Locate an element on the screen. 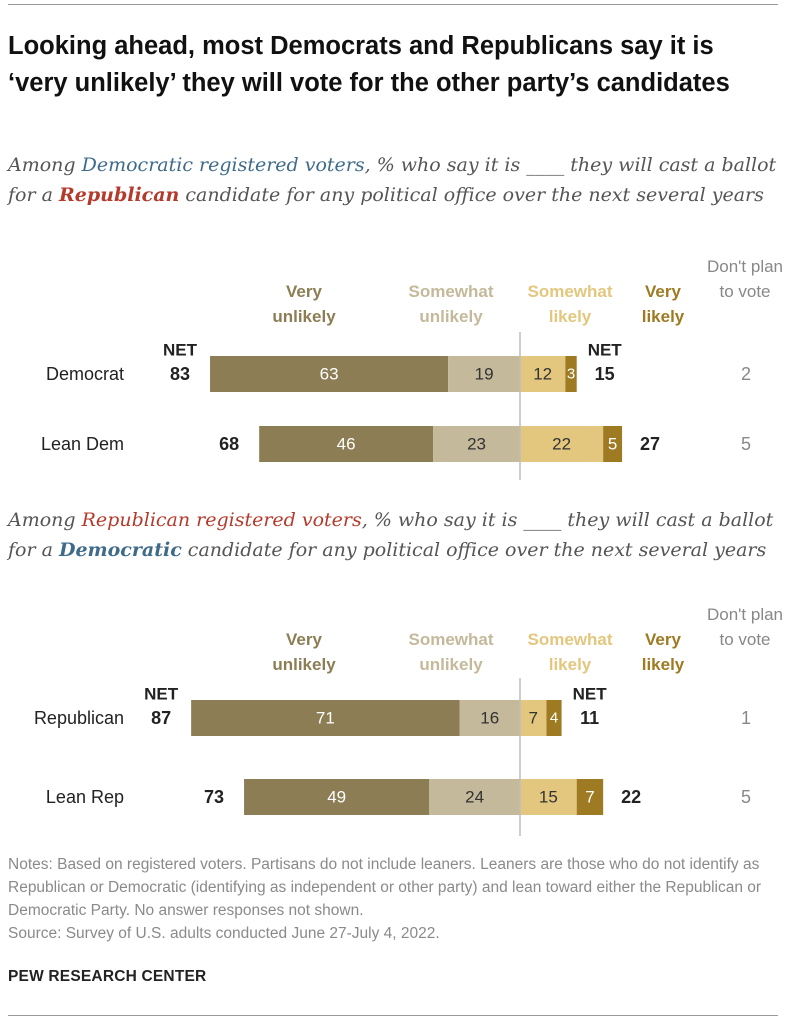 This screenshot has width=785, height=1023. data-label: 46 is located at coordinates (346, 444).